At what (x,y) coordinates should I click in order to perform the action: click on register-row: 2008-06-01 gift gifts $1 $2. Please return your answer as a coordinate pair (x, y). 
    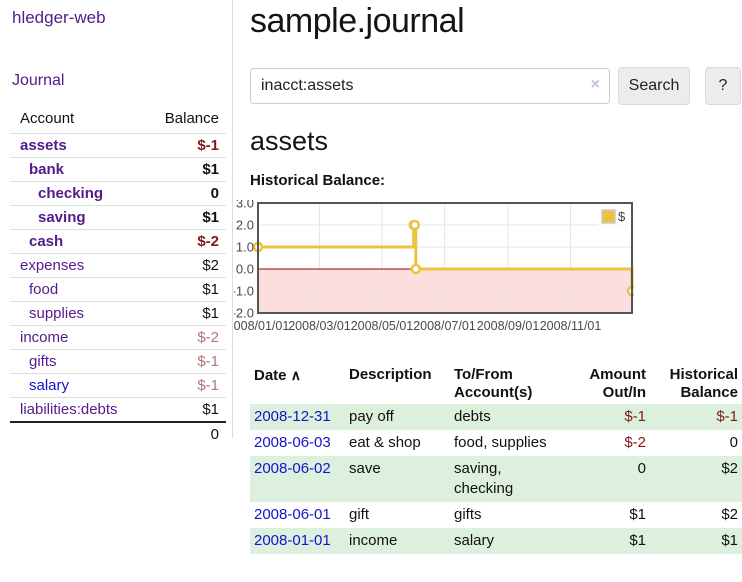
    Looking at the image, I should click on (496, 515).